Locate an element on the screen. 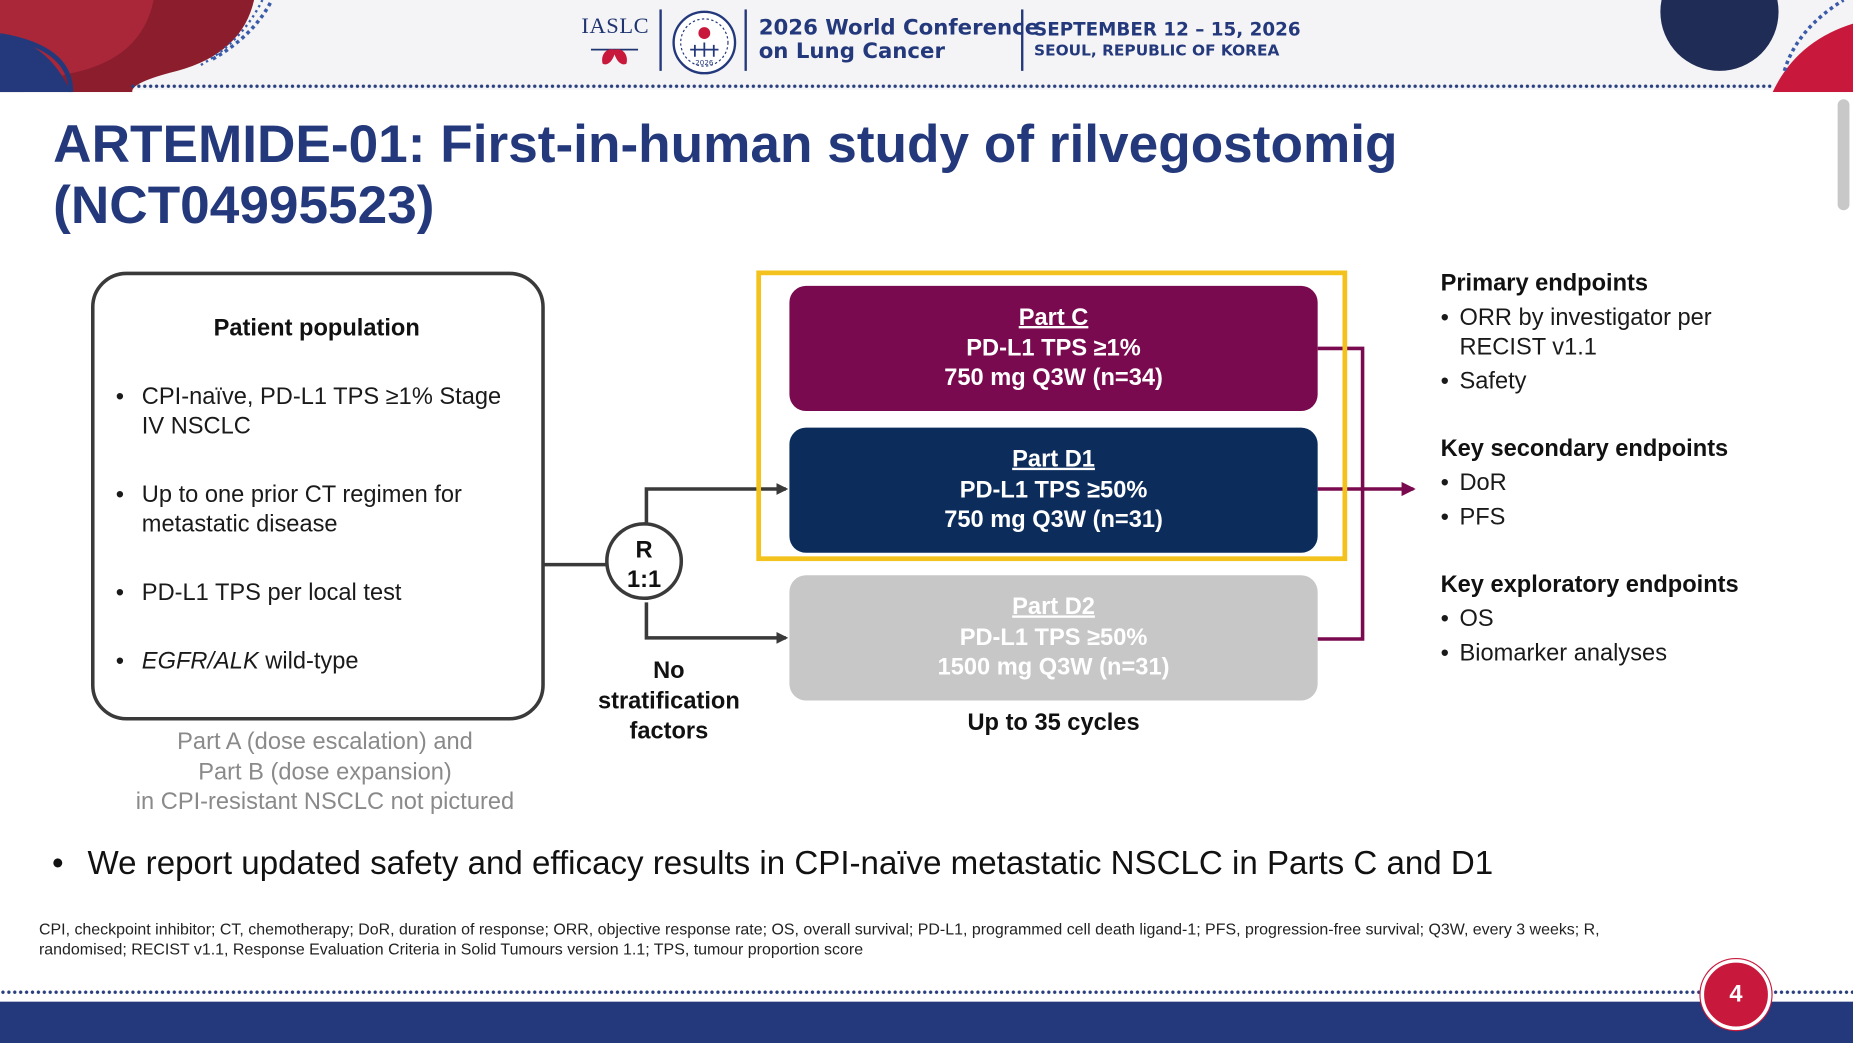 The image size is (1853, 1043). arm-part-d1: Part D1 PD-L1 TPS ≥50% 750 mg Q3W (n=31) is located at coordinates (1053, 490).